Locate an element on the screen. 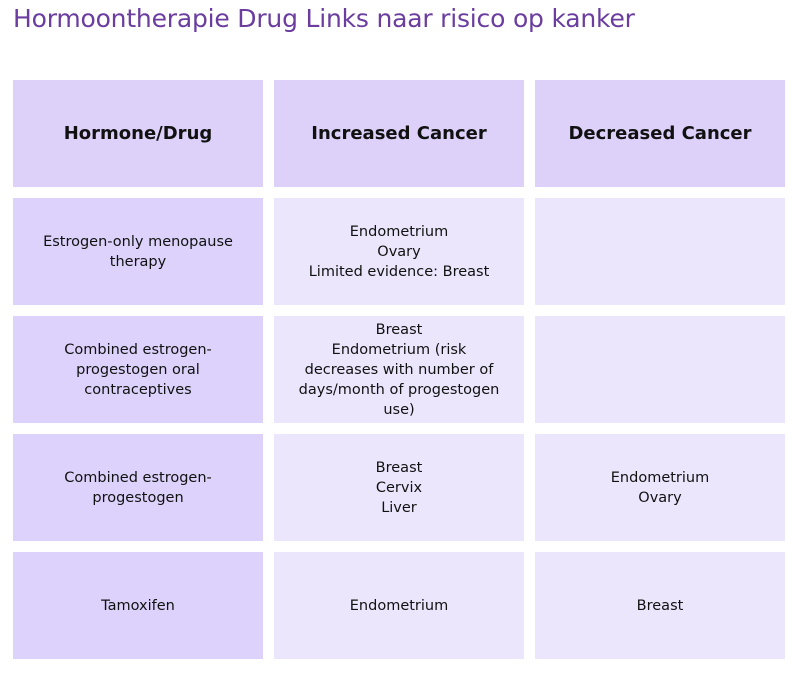  table-cell: Combined estrogen-progestogen is located at coordinates (138, 487).